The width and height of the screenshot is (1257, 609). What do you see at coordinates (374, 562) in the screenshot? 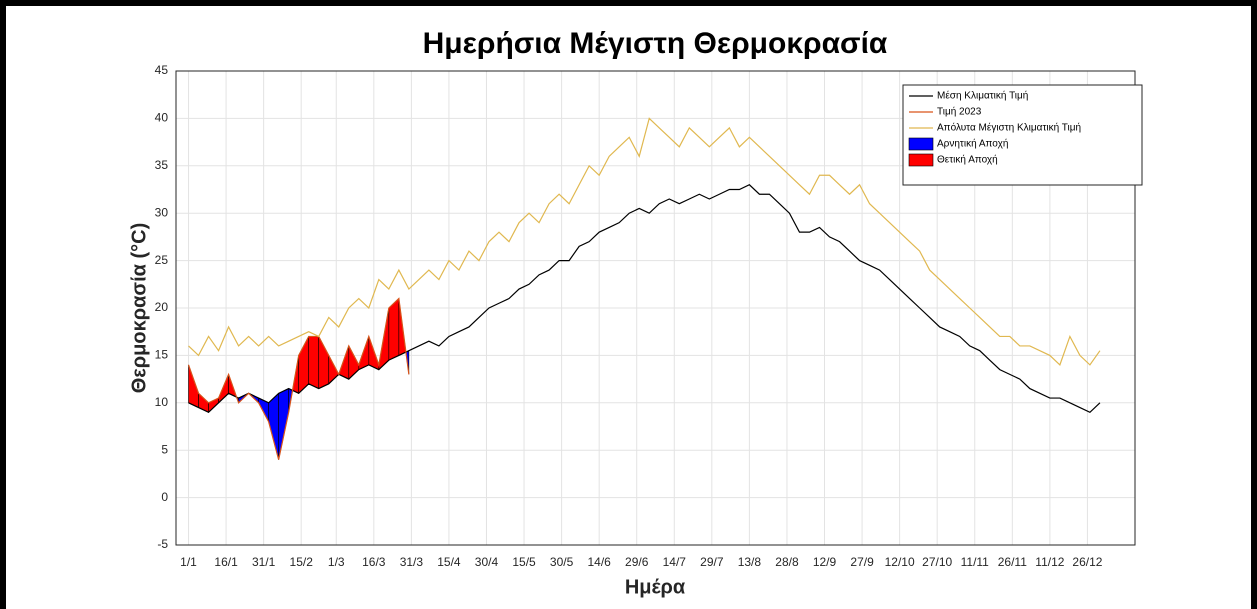
I see `x-tick-label: 16/3` at bounding box center [374, 562].